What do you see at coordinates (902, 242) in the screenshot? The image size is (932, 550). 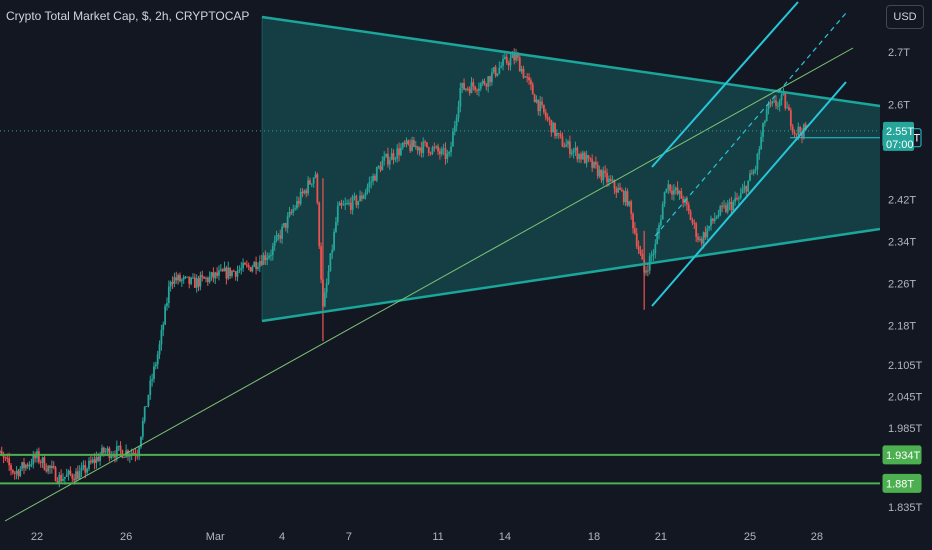 I see `y-tick-label: 2.34T` at bounding box center [902, 242].